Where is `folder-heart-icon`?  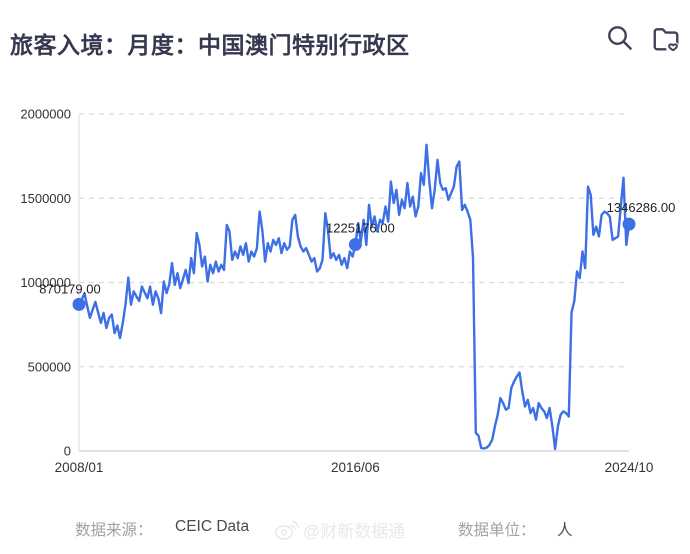 folder-heart-icon is located at coordinates (666, 42).